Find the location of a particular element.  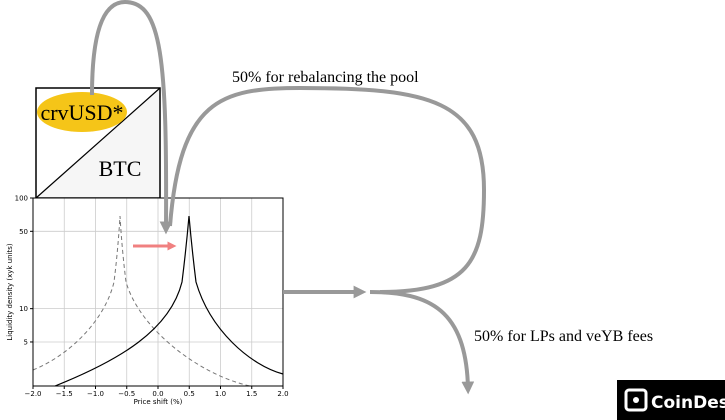

y-label: Liquidity density (xyk units) is located at coordinates (10, 292).